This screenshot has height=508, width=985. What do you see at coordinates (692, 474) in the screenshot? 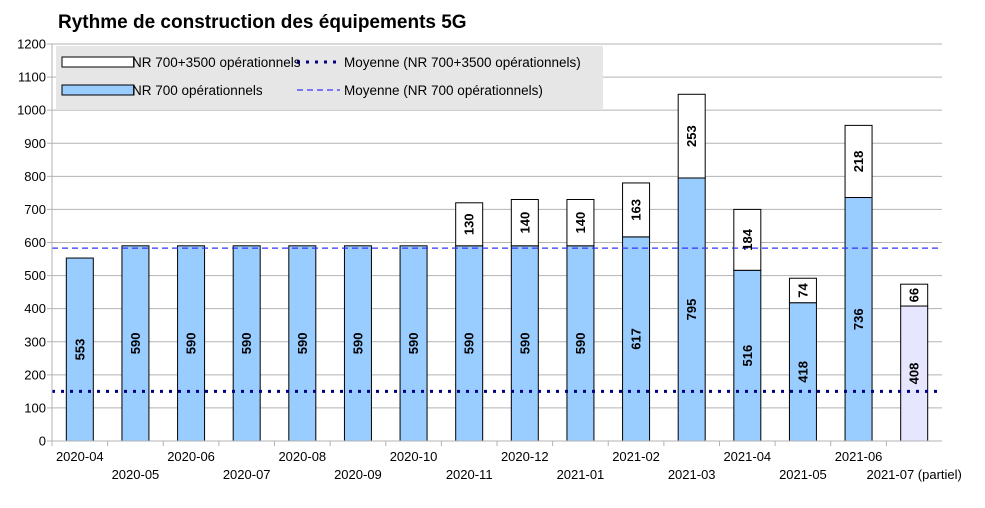
I see `x-tick-label: 2021-03` at bounding box center [692, 474].